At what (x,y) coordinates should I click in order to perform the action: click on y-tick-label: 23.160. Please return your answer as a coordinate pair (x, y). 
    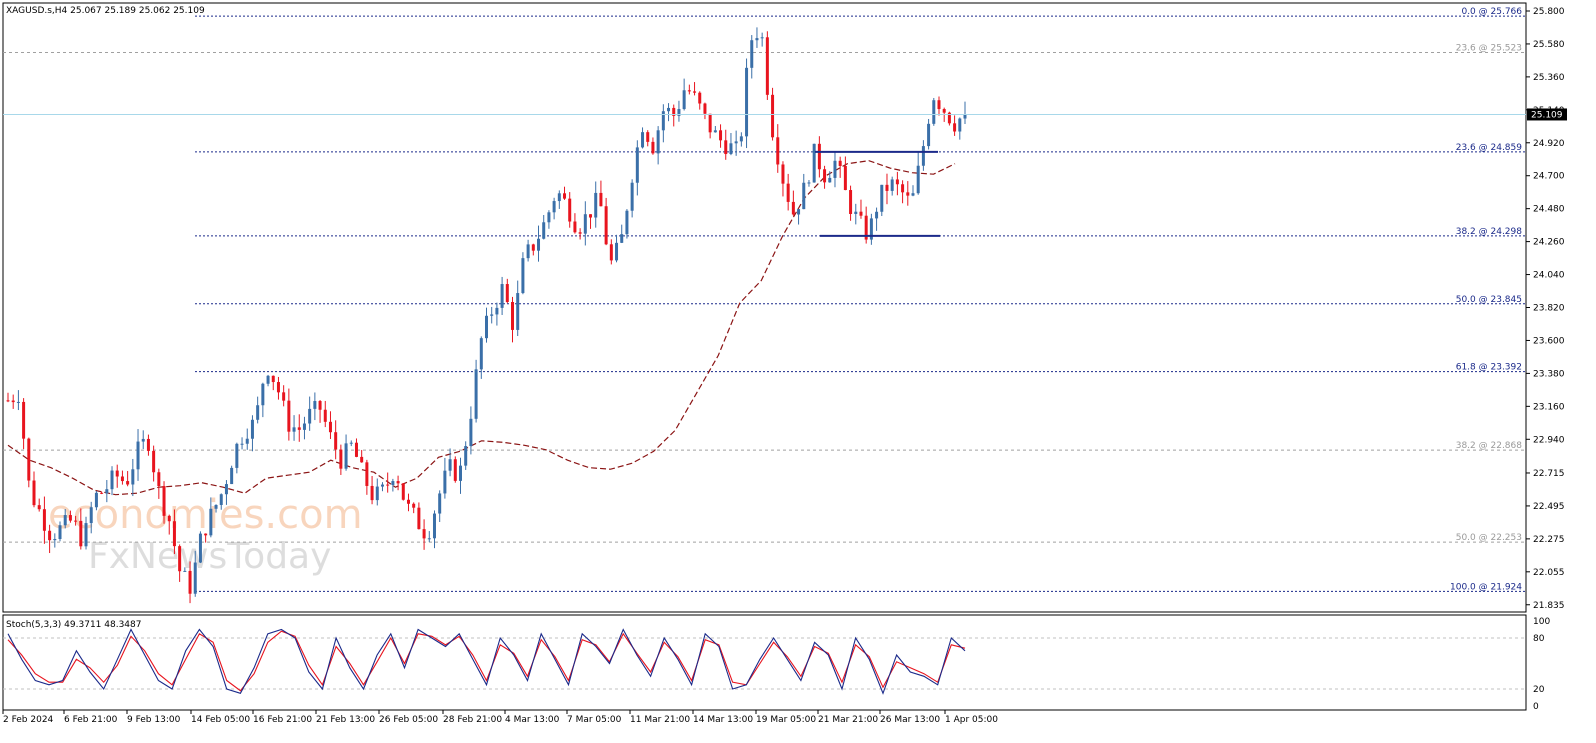
    Looking at the image, I should click on (1549, 407).